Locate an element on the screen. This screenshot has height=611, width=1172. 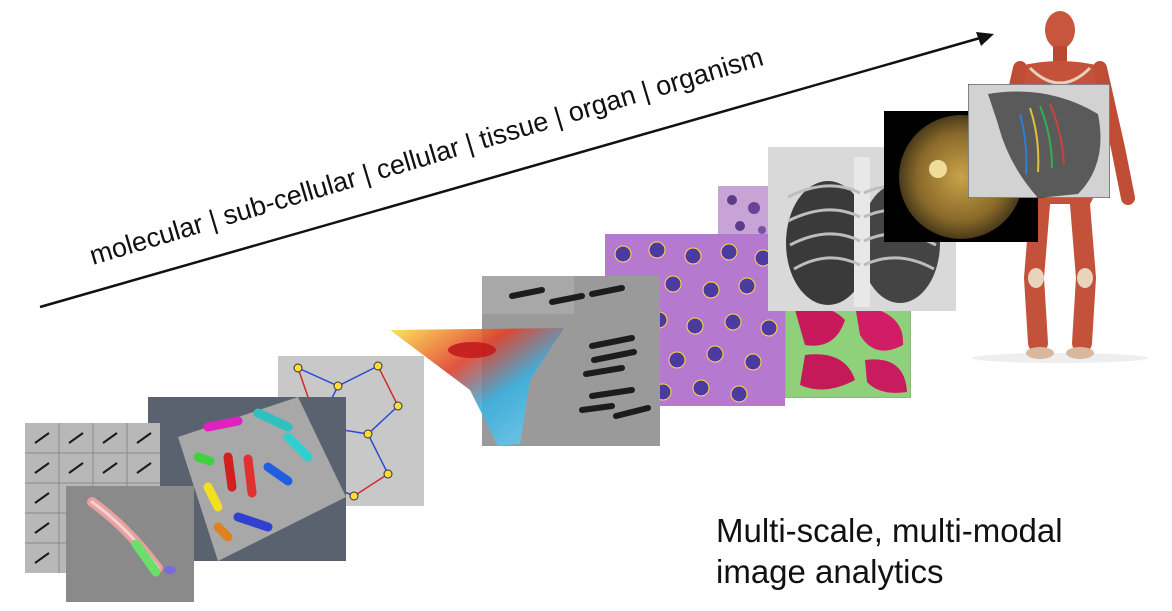
molecular-closeup is located at coordinates (130, 544).